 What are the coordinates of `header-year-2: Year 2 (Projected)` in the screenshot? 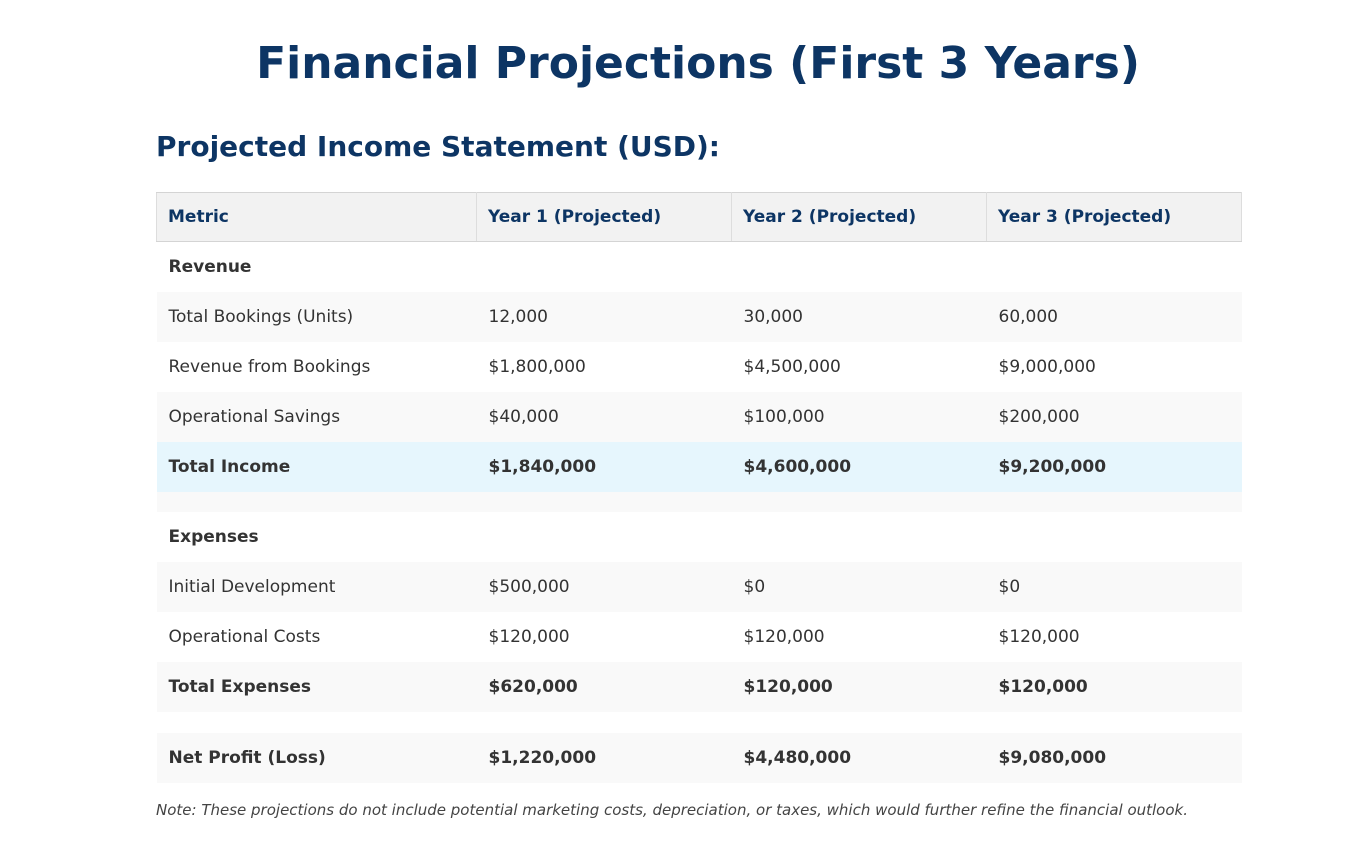 It's located at (859, 217).